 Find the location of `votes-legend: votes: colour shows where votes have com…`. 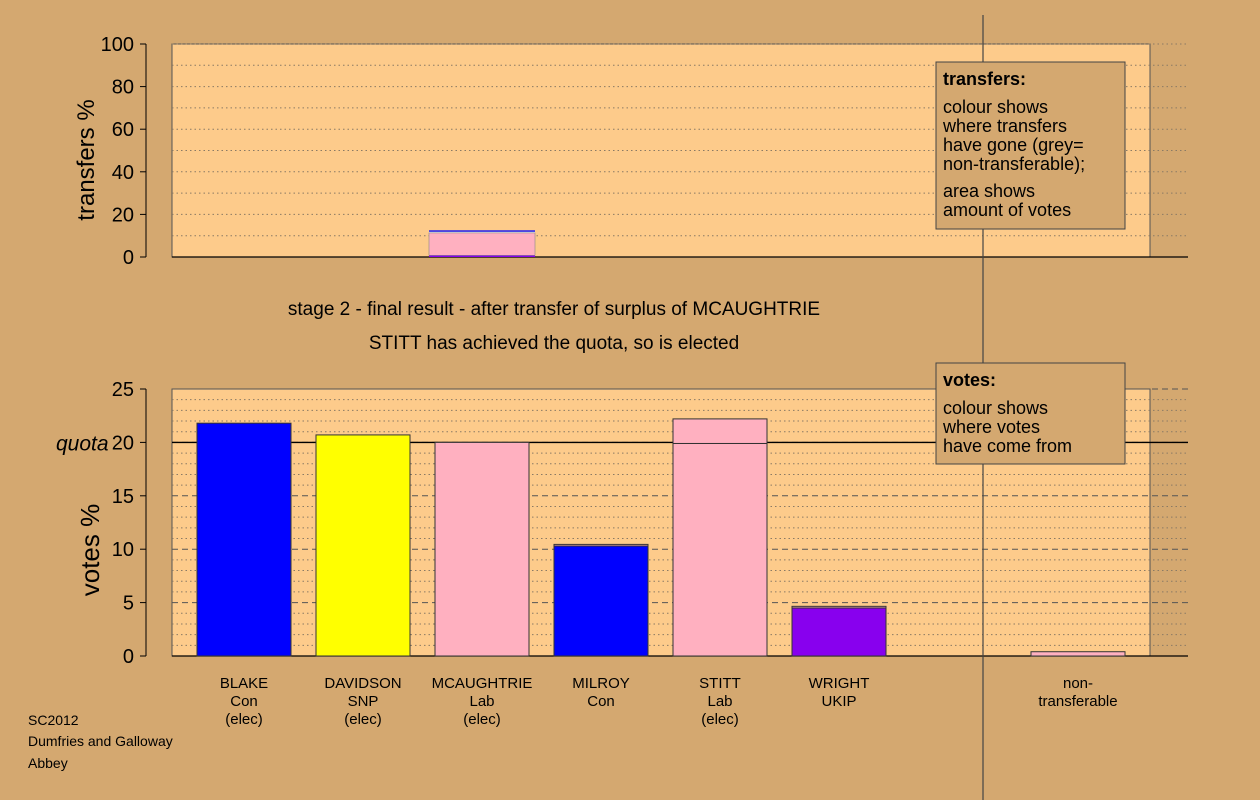

votes-legend: votes: colour shows where votes have com… is located at coordinates (1030, 413).